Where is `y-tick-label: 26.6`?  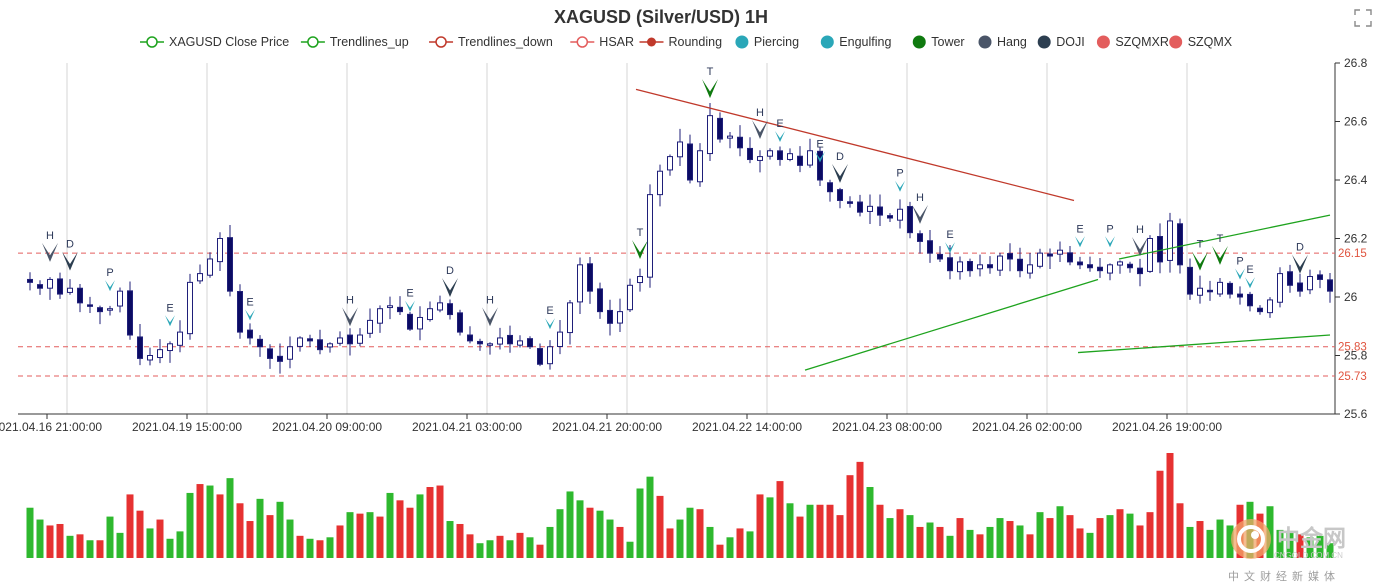 y-tick-label: 26.6 is located at coordinates (1356, 122).